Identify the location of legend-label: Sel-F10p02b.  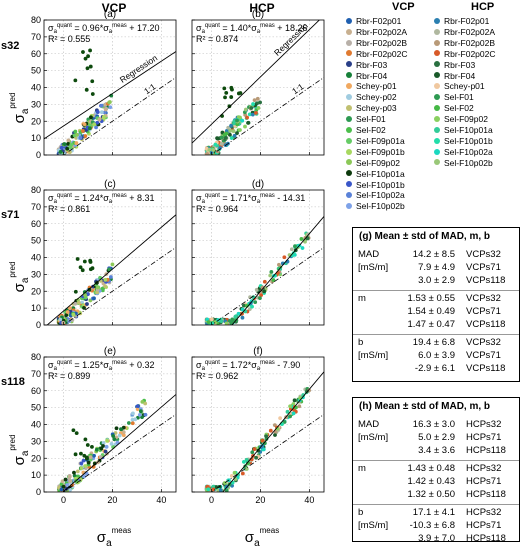
(380, 206).